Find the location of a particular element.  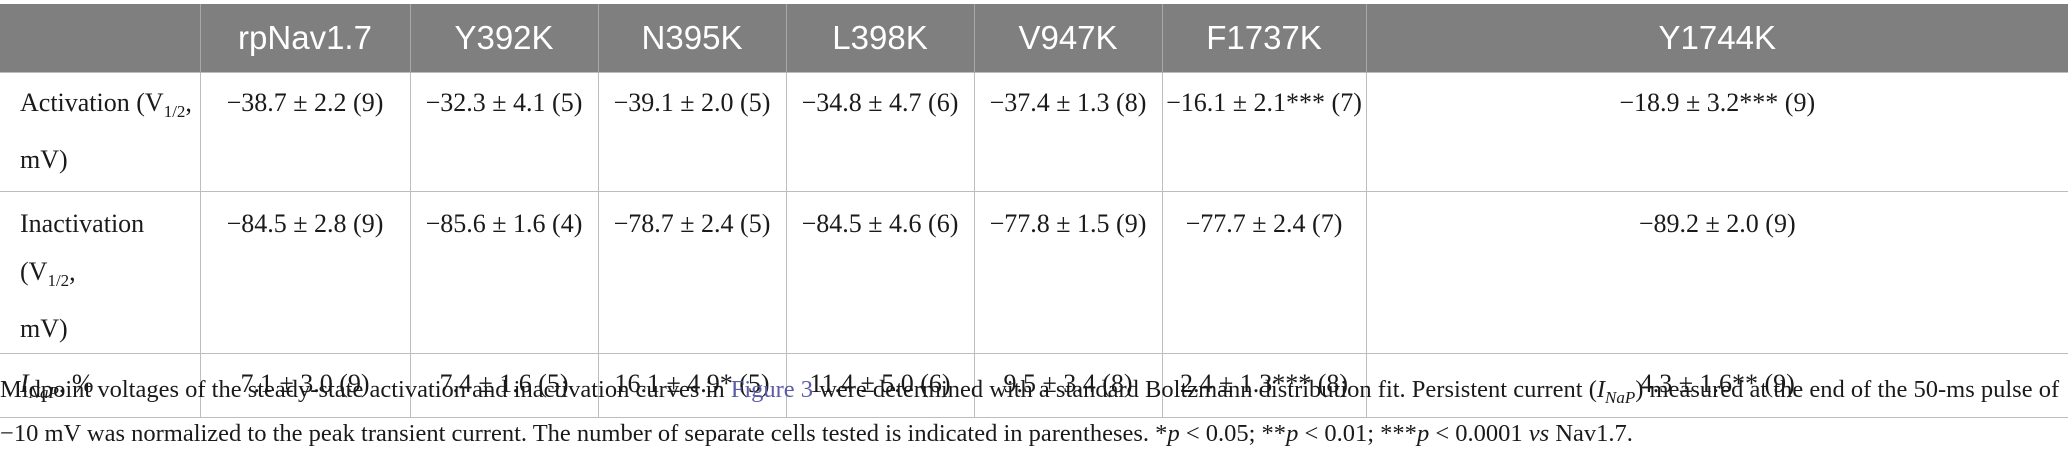

row-label-text: Activation (V is located at coordinates (92, 102).